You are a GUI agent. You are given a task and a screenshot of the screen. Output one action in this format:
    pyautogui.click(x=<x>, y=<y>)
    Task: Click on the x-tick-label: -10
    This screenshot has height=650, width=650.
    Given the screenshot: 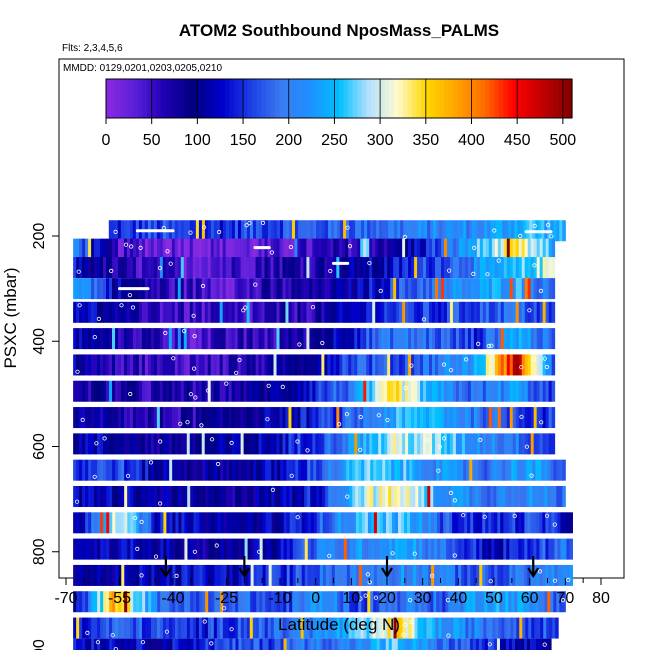 What is the action you would take?
    pyautogui.click(x=279, y=598)
    